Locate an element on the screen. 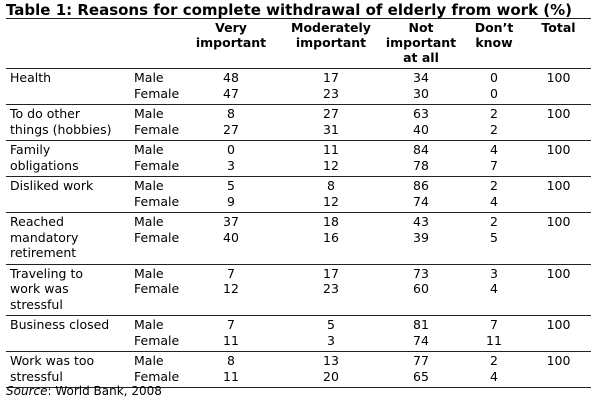 The width and height of the screenshot is (600, 400). value-cell-dont-know: 11 is located at coordinates (494, 340).